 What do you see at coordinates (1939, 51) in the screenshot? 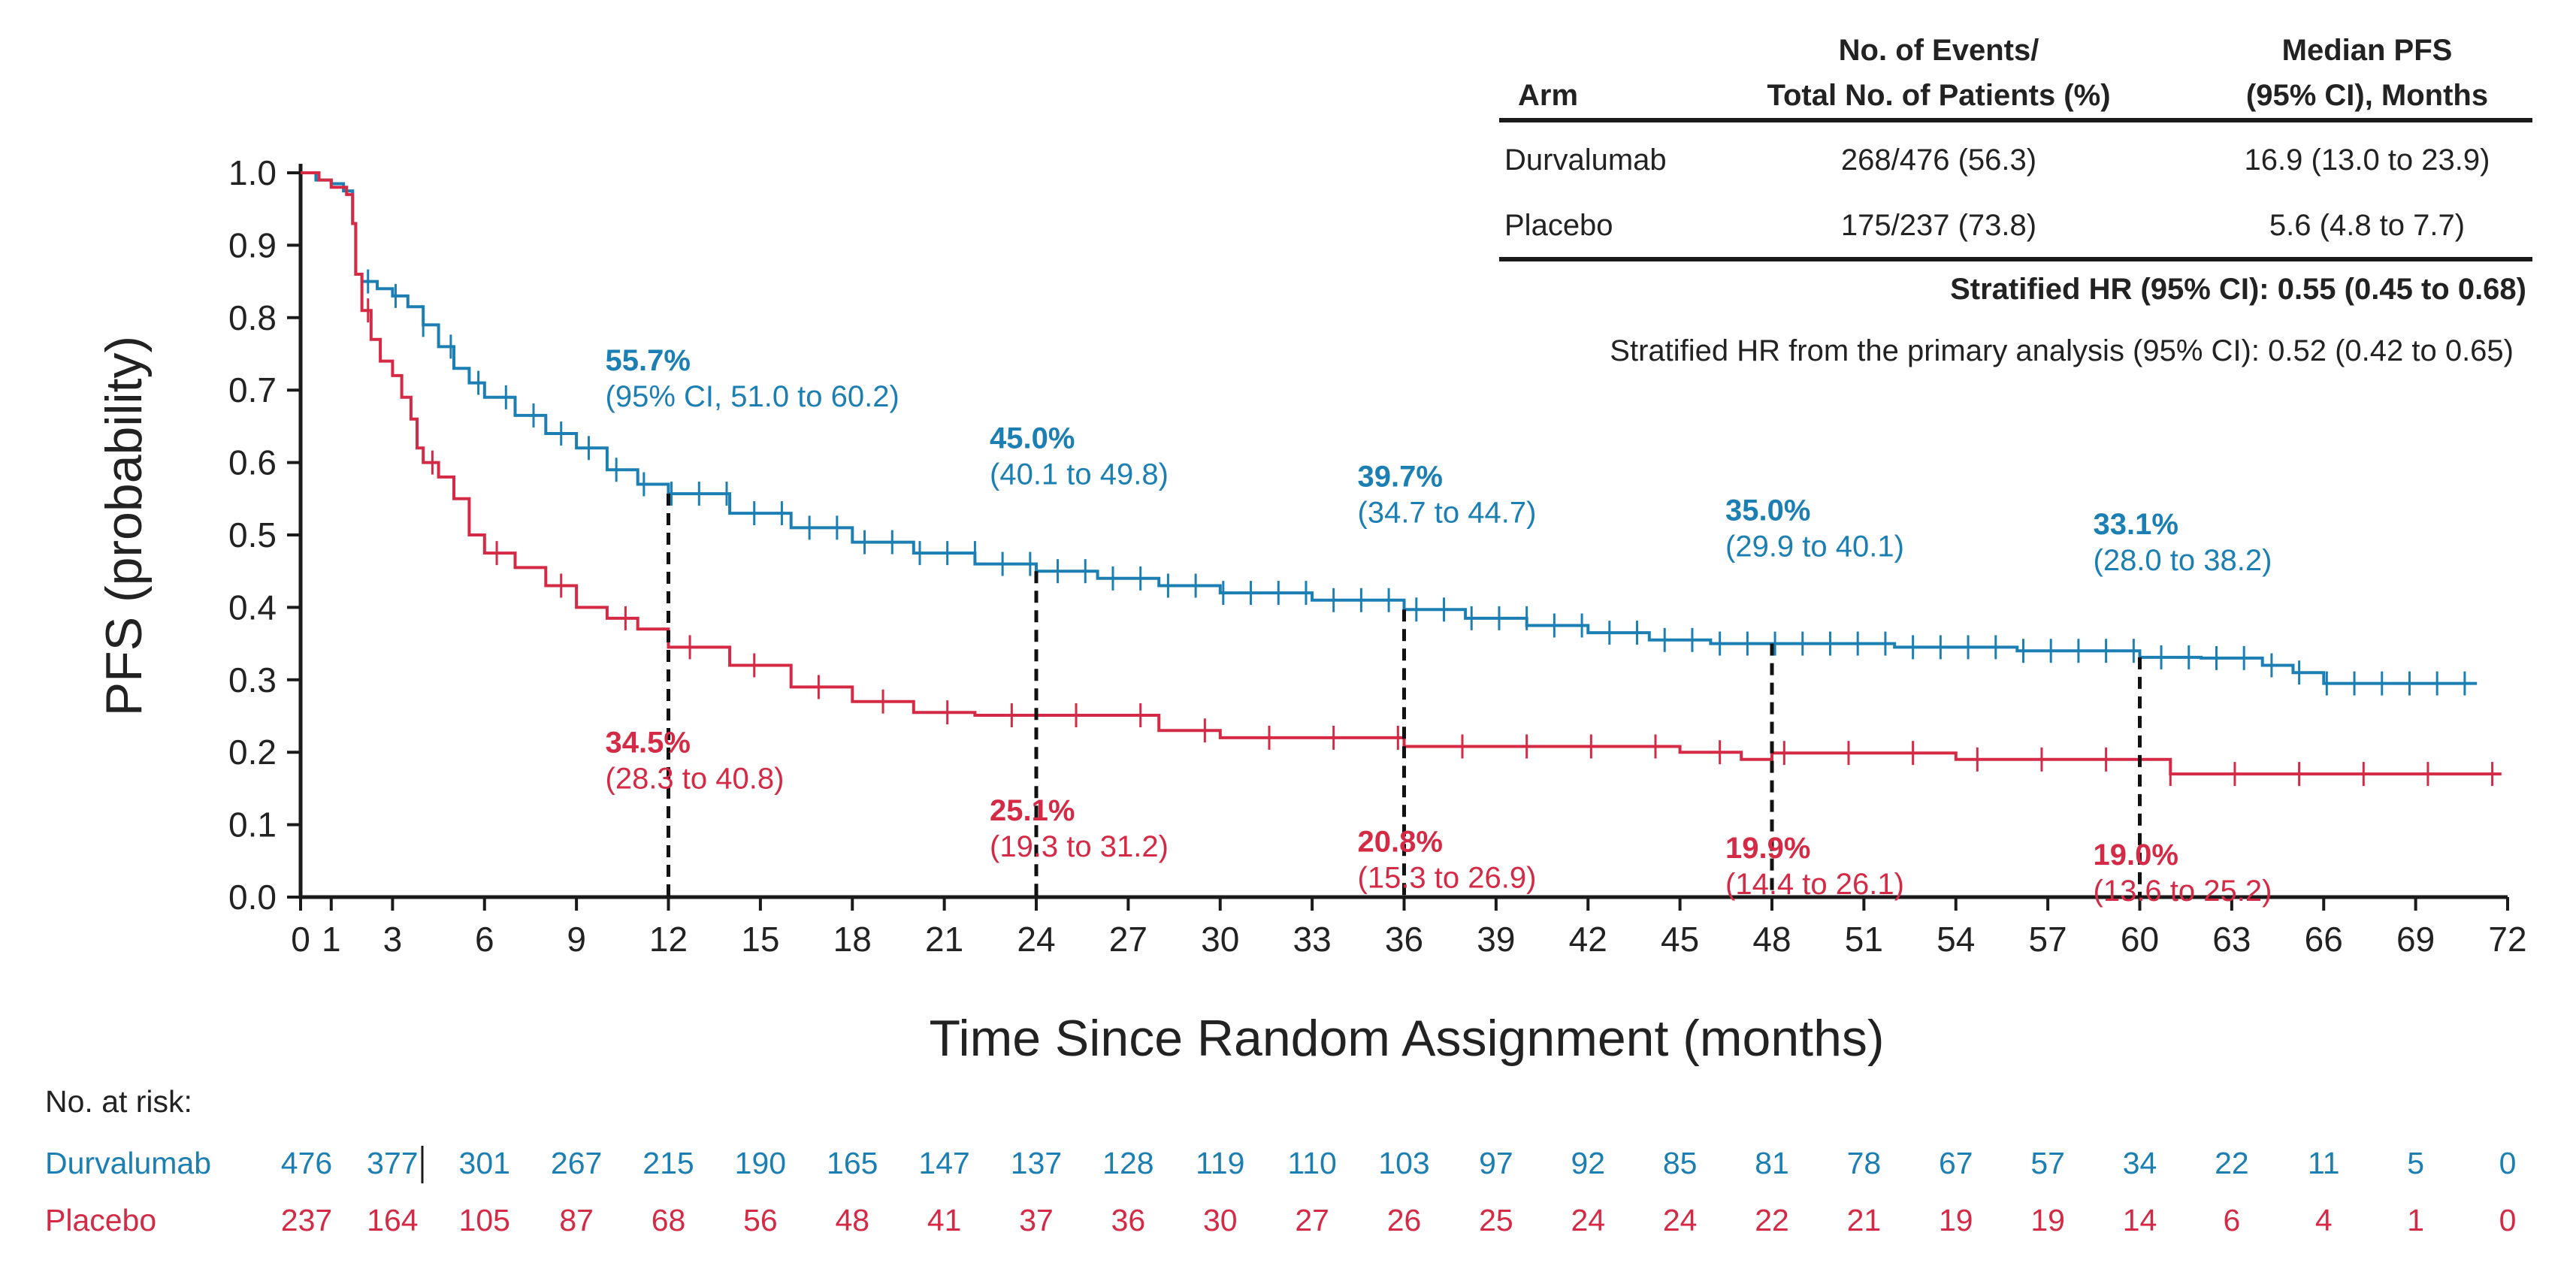
I see `table-header-events-1: No. of Events/` at bounding box center [1939, 51].